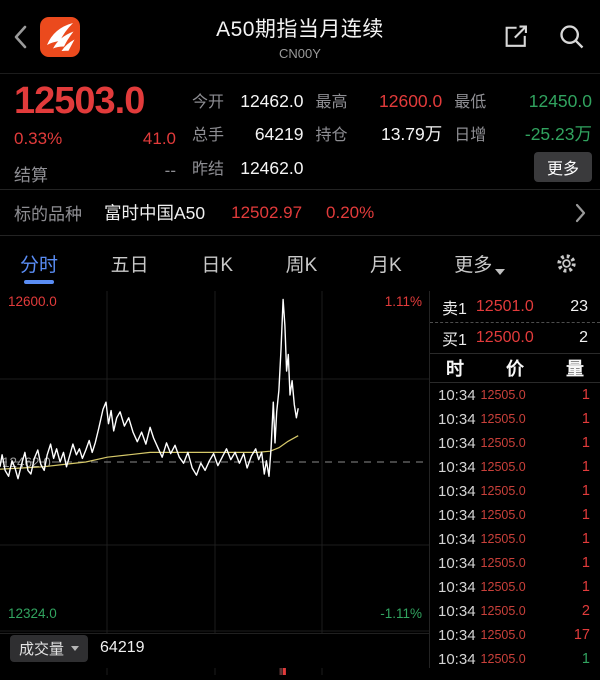  I want to click on underlying-name: 富时中国A50, so click(155, 213).